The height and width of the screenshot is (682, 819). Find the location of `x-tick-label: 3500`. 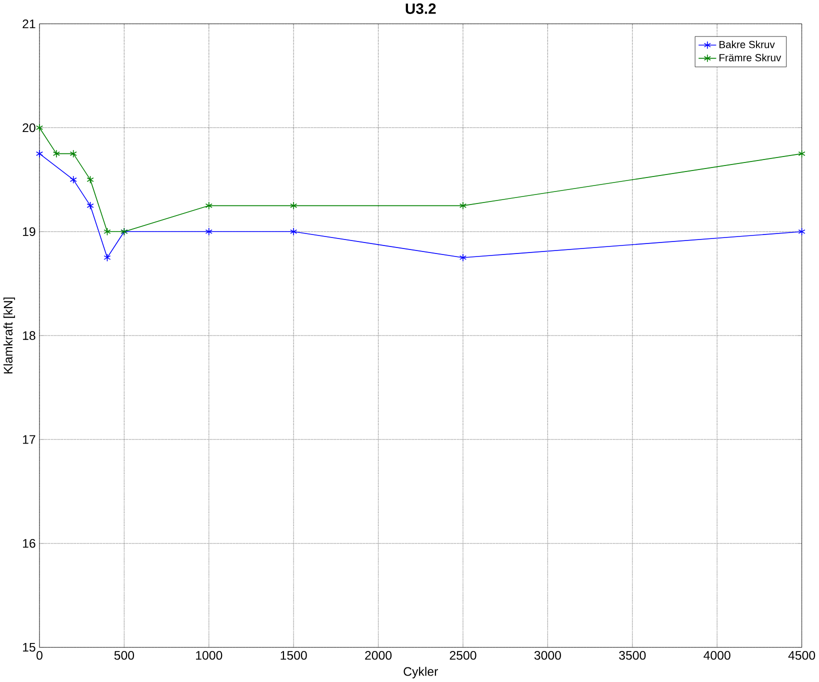

x-tick-label: 3500 is located at coordinates (632, 655).